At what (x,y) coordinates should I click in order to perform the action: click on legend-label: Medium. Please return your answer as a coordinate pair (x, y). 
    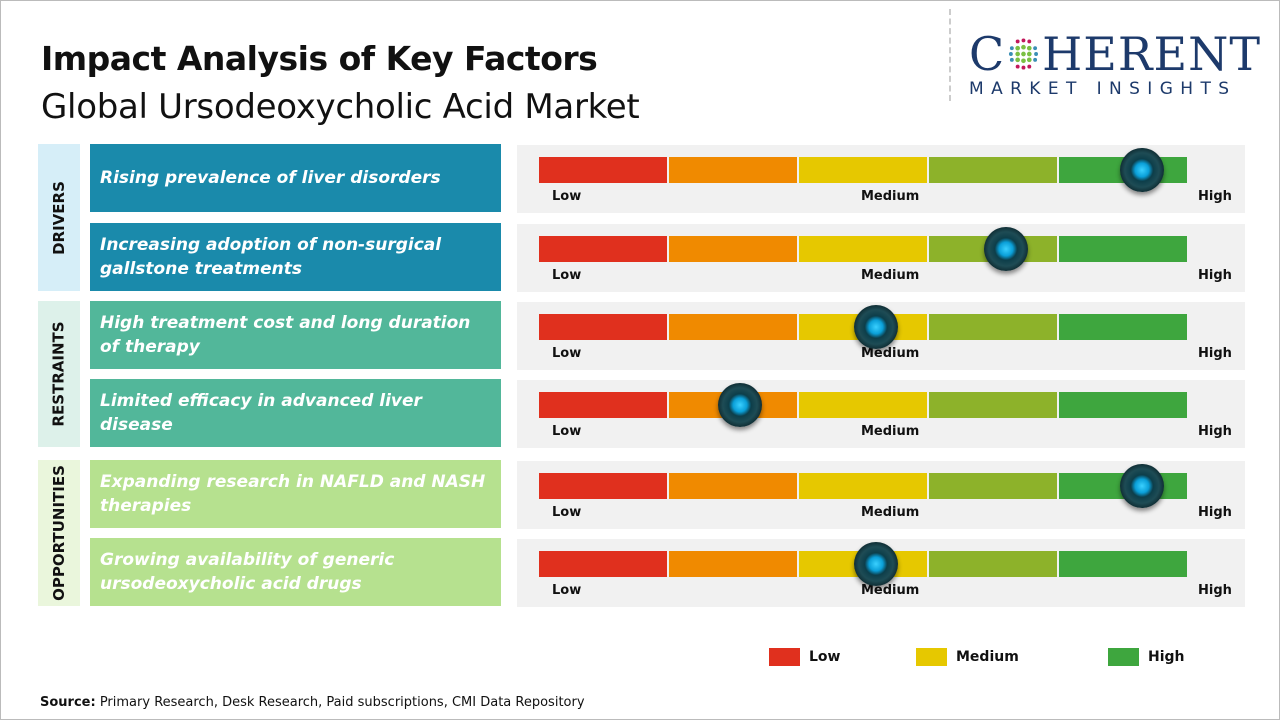
    Looking at the image, I should click on (987, 657).